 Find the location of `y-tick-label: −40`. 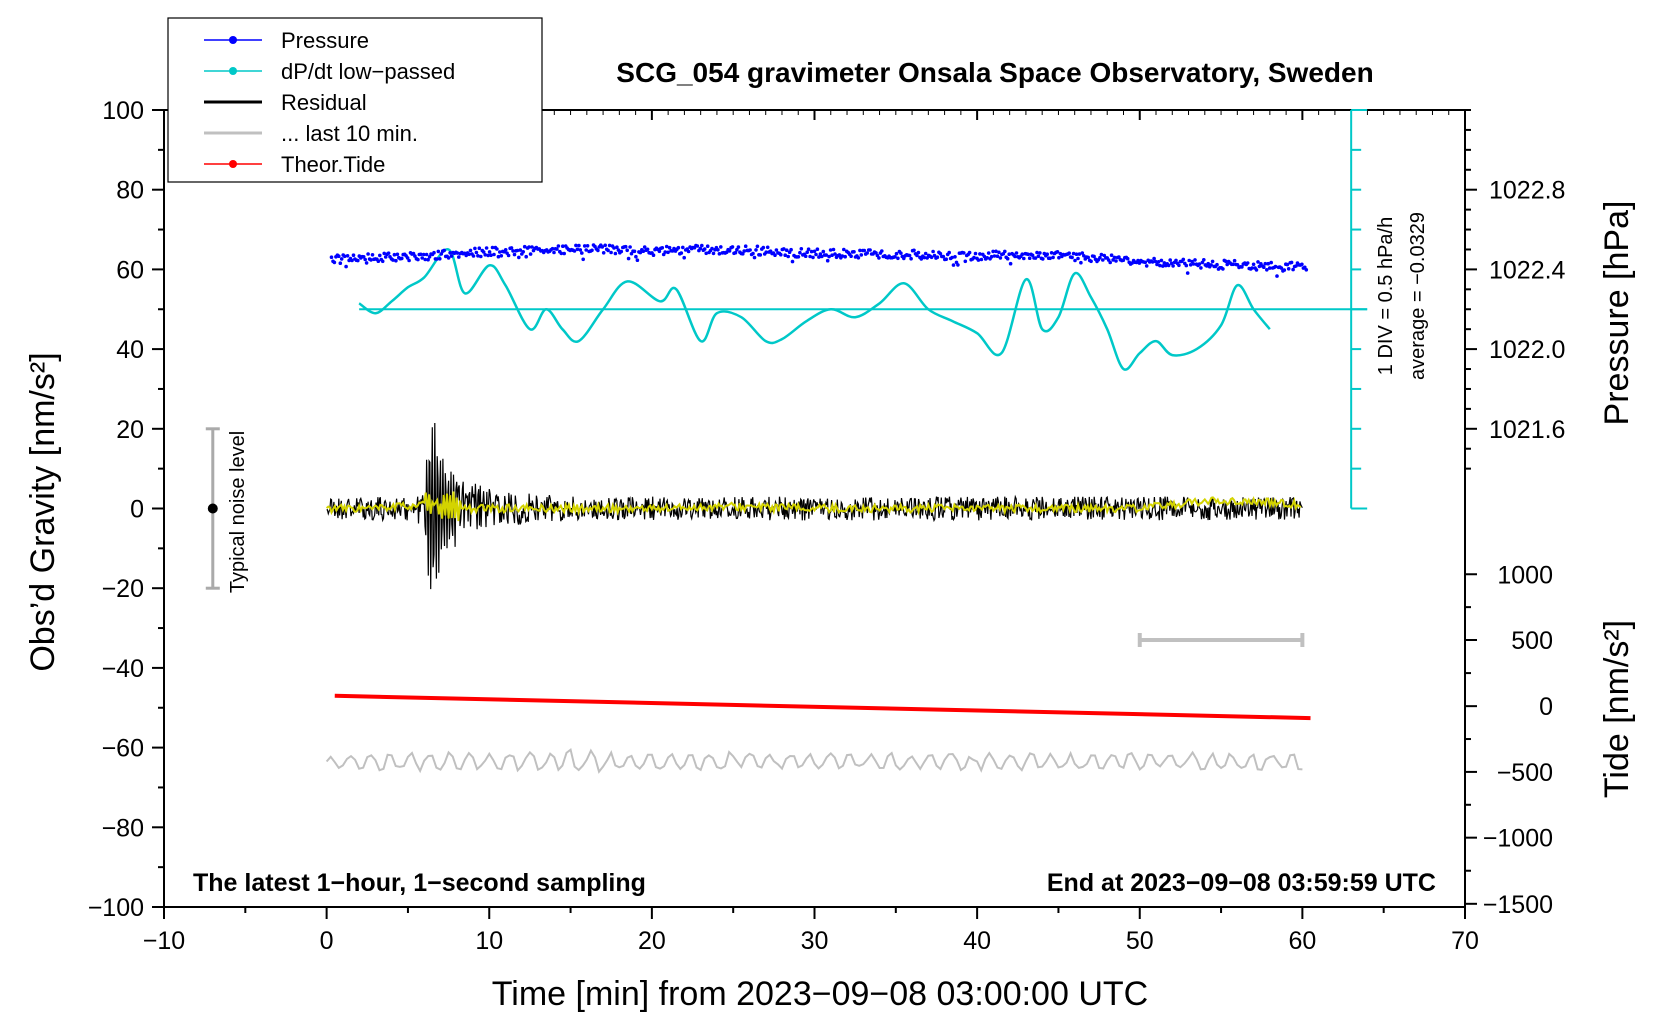

y-tick-label: −40 is located at coordinates (123, 669).